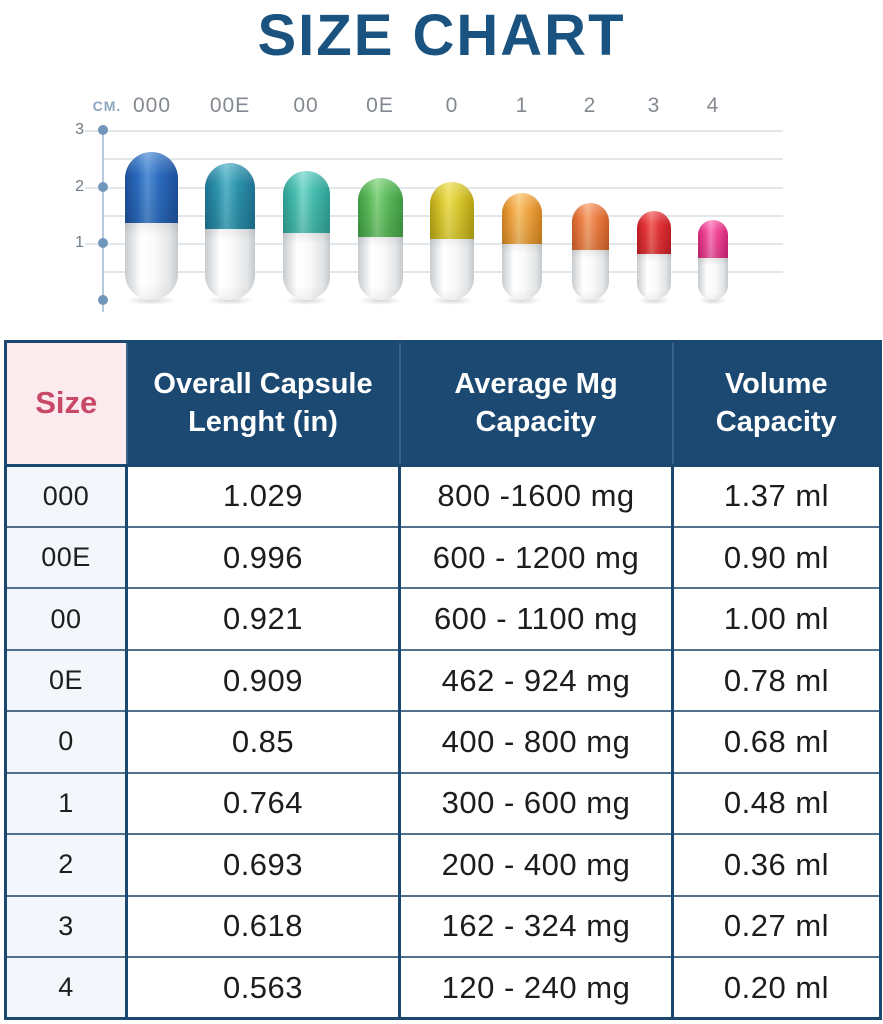  What do you see at coordinates (66, 987) in the screenshot?
I see `cell-size: 4` at bounding box center [66, 987].